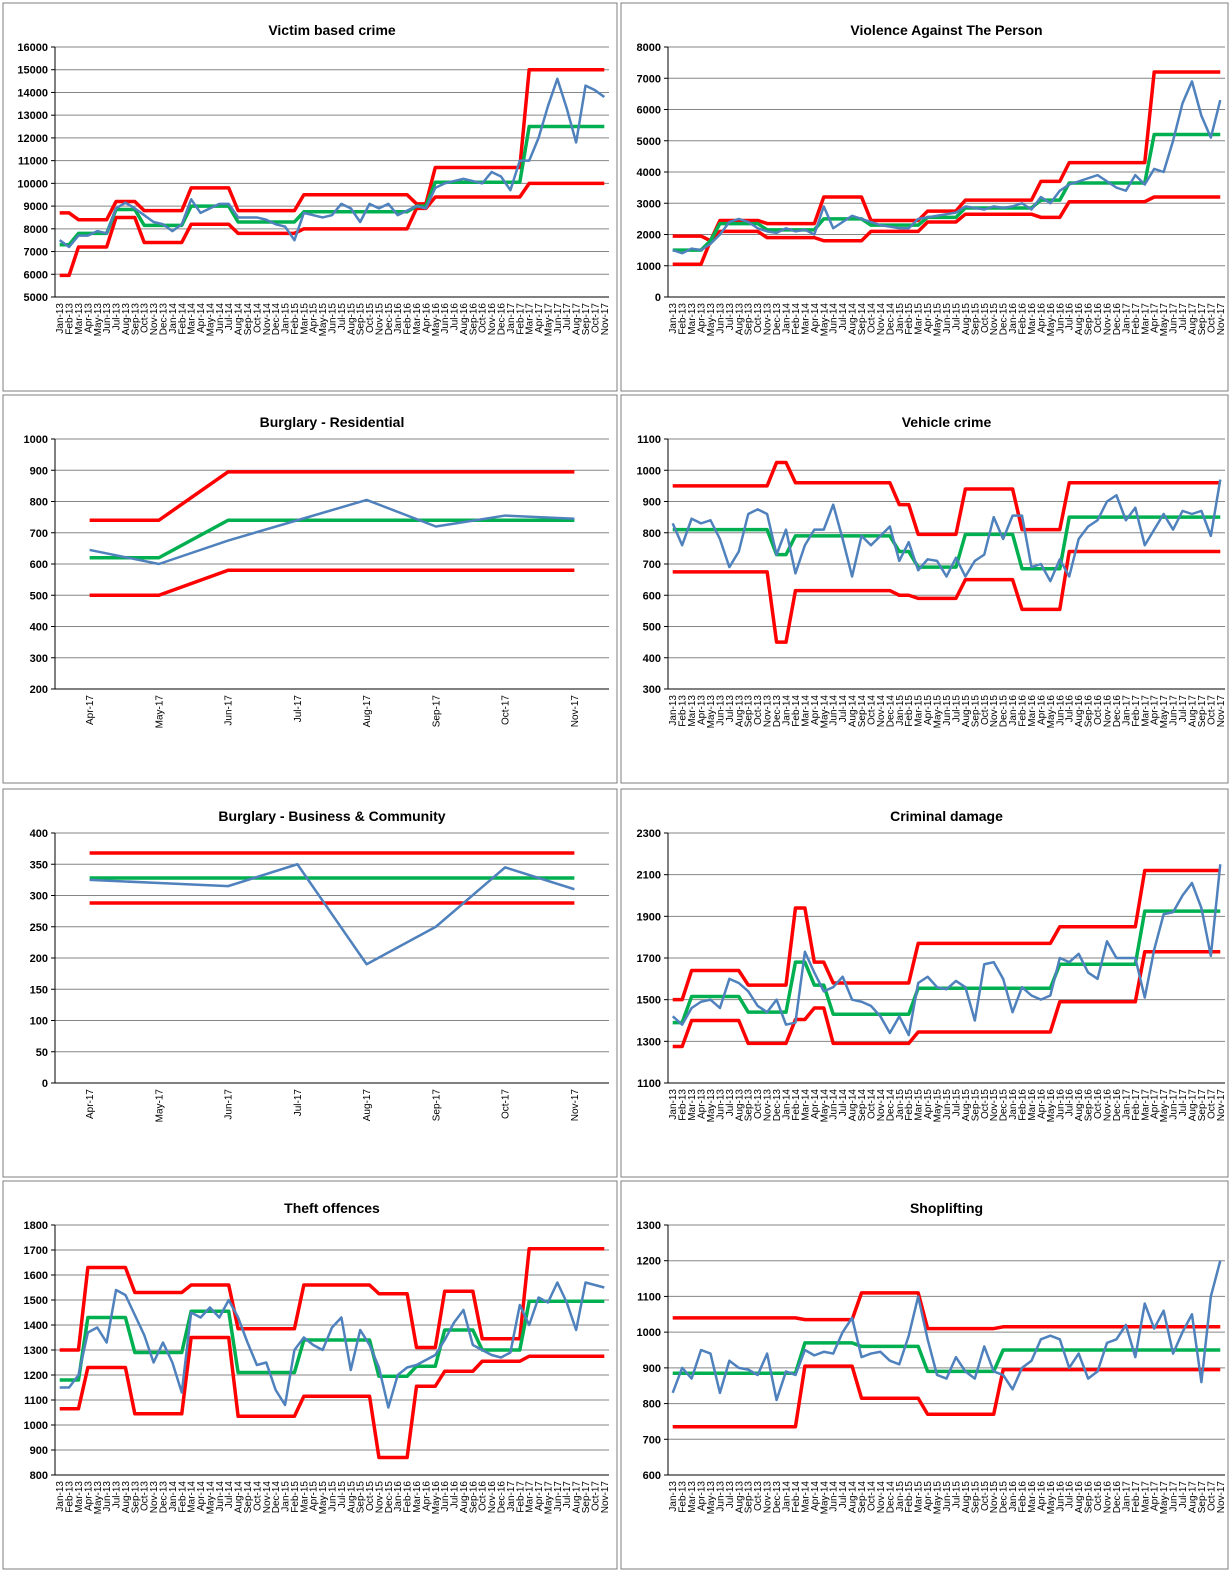  I want to click on x-tick-label: Sep-13, so click(749, 319).